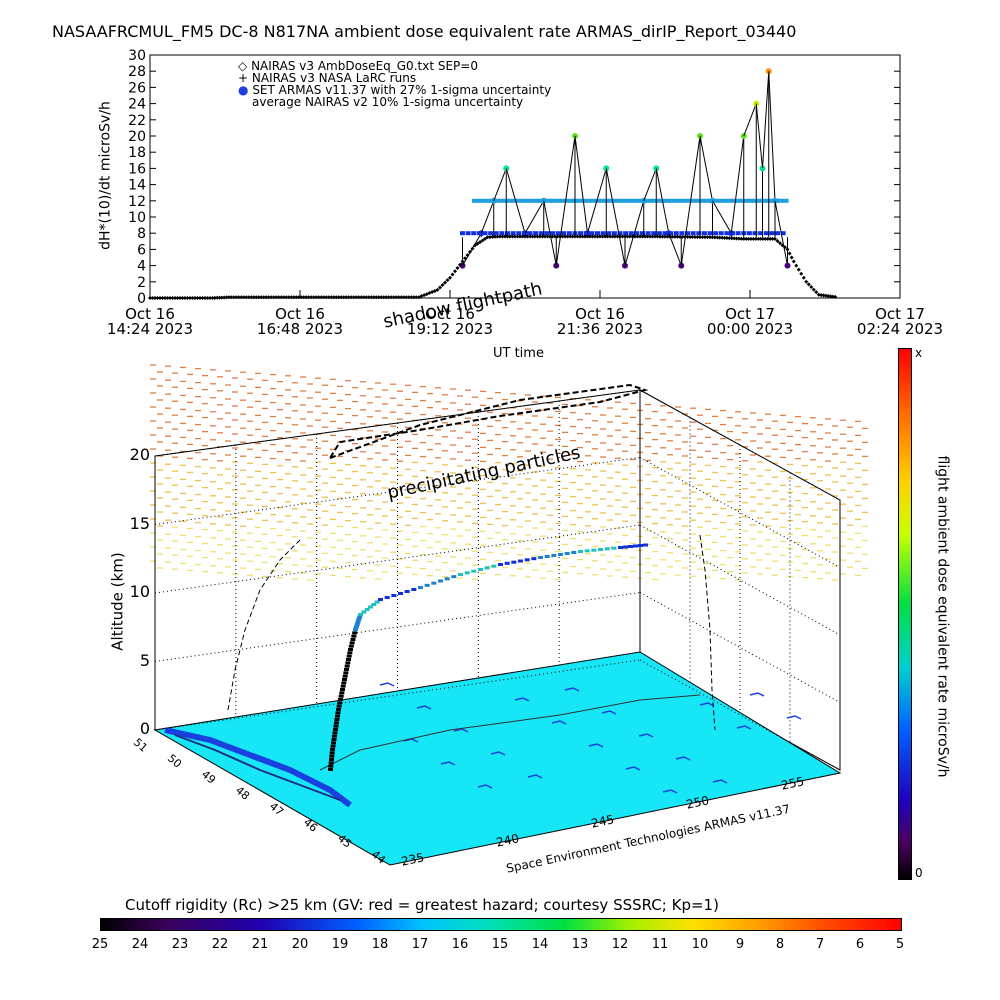 The width and height of the screenshot is (1000, 1000). What do you see at coordinates (100, 944) in the screenshot?
I see `cutoff-colorbar-tick: 25` at bounding box center [100, 944].